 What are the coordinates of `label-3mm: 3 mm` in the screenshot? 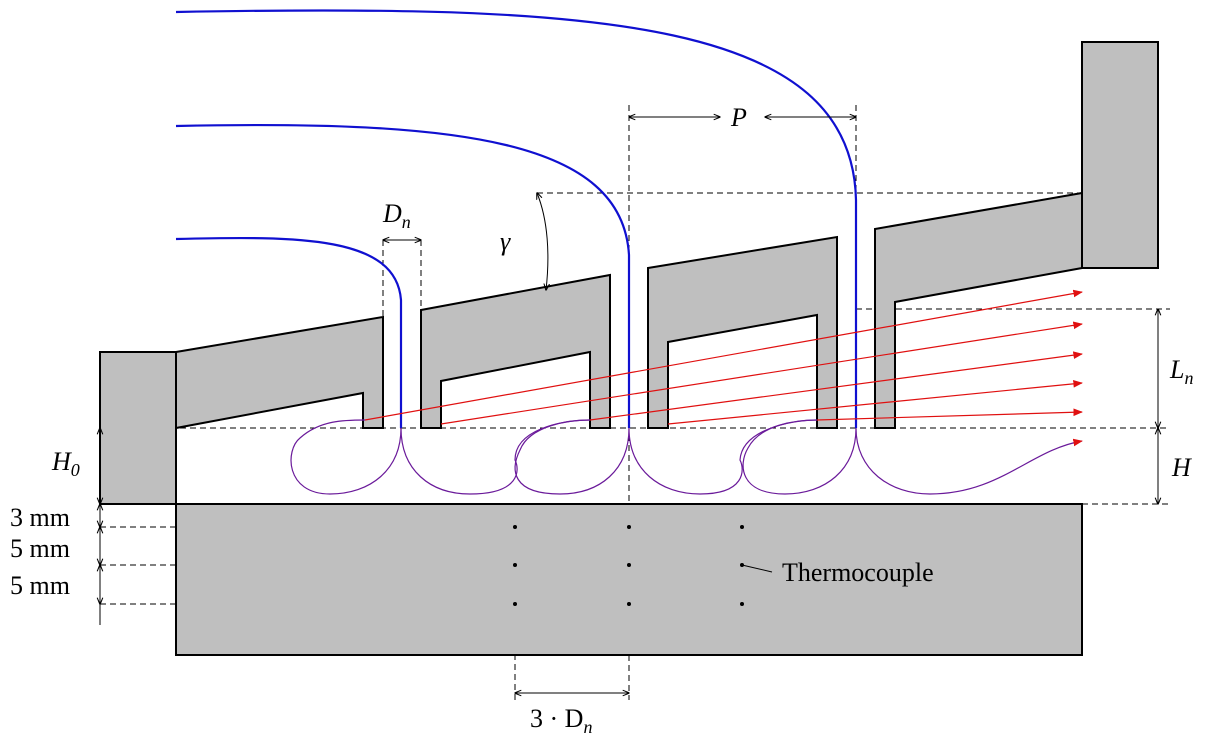 It's located at (40, 517).